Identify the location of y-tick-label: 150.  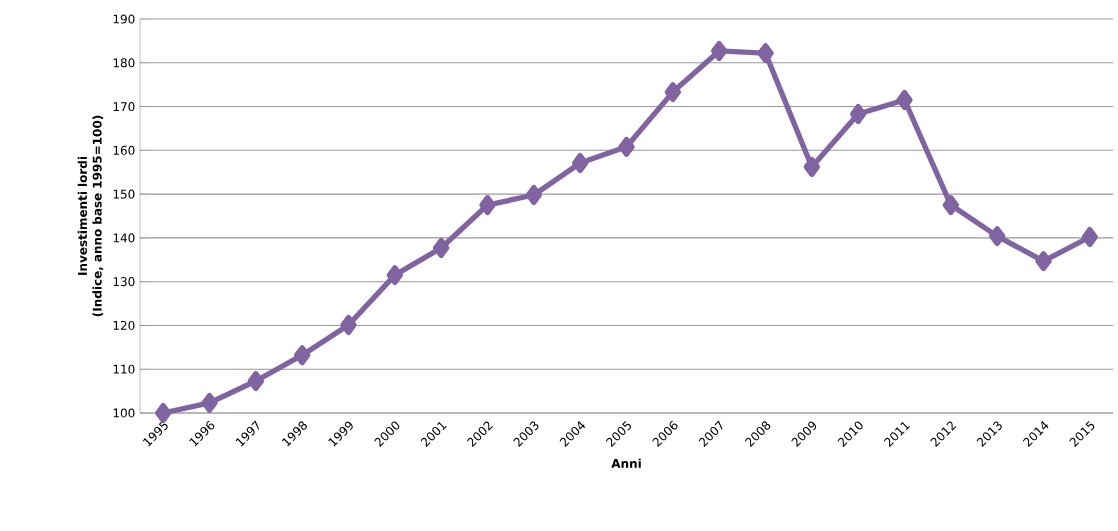
(124, 194).